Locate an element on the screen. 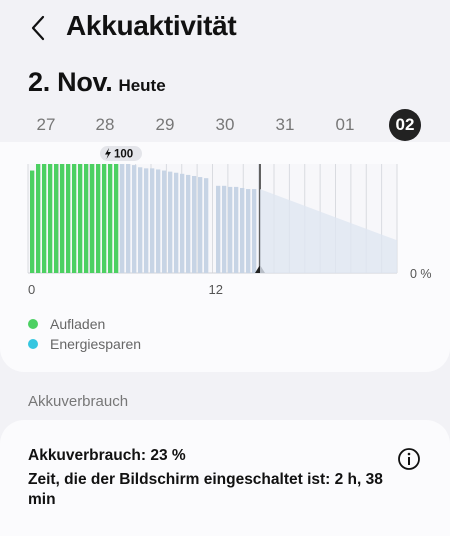 This screenshot has height=536, width=450. day-28: 28 is located at coordinates (105, 124).